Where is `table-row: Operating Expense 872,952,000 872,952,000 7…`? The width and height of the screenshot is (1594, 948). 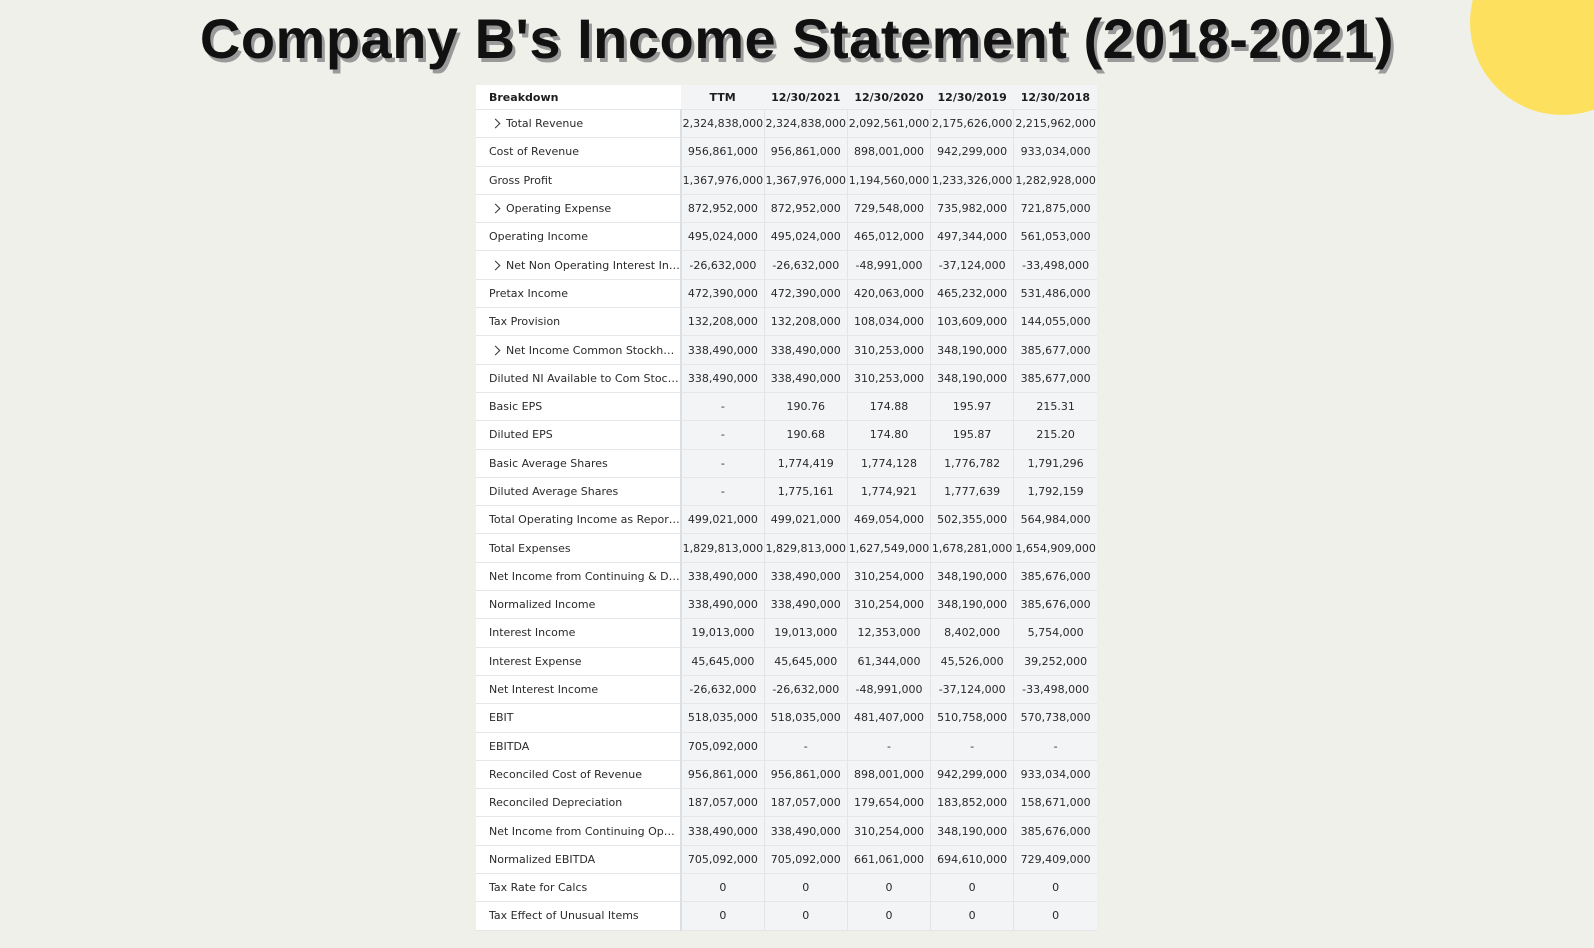 table-row: Operating Expense 872,952,000 872,952,000 7… is located at coordinates (786, 209).